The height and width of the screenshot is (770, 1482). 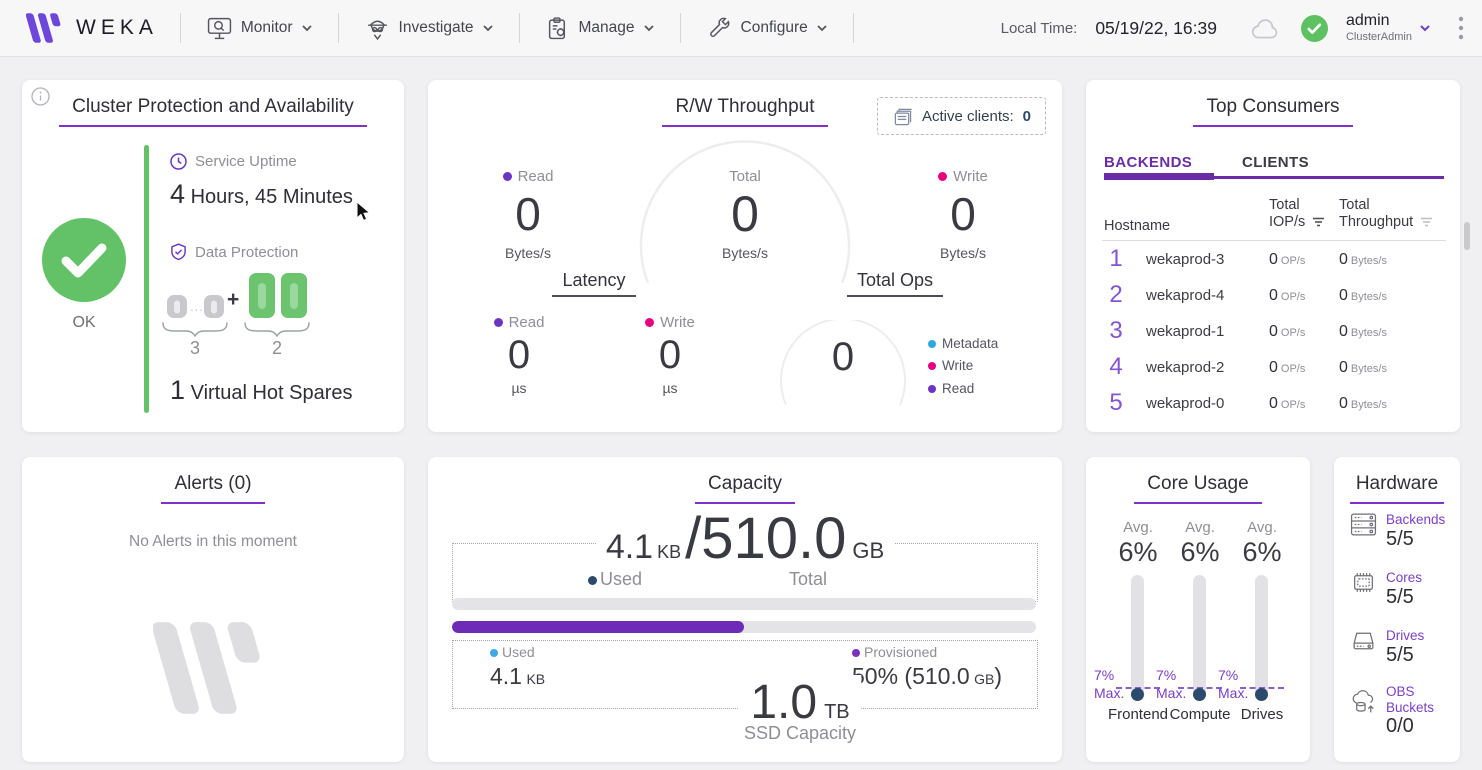 What do you see at coordinates (903, 116) in the screenshot?
I see `clients-papers-icon` at bounding box center [903, 116].